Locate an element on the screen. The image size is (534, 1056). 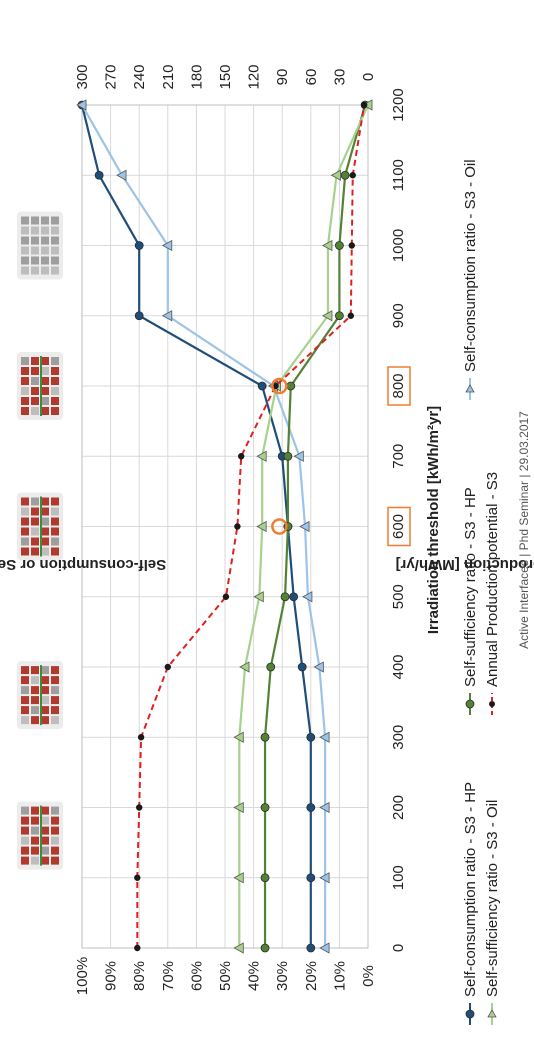
x-tick-label: 100 is located at coordinates (398, 877).